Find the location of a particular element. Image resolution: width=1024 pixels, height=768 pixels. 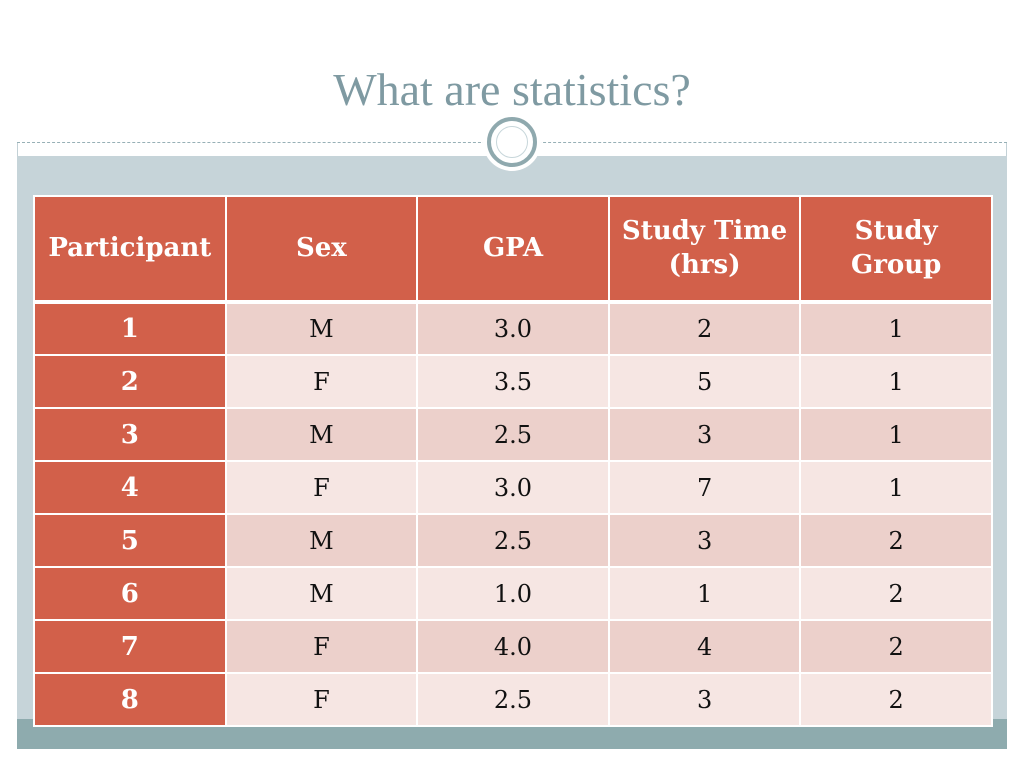

medallion-ring is located at coordinates (512, 142).